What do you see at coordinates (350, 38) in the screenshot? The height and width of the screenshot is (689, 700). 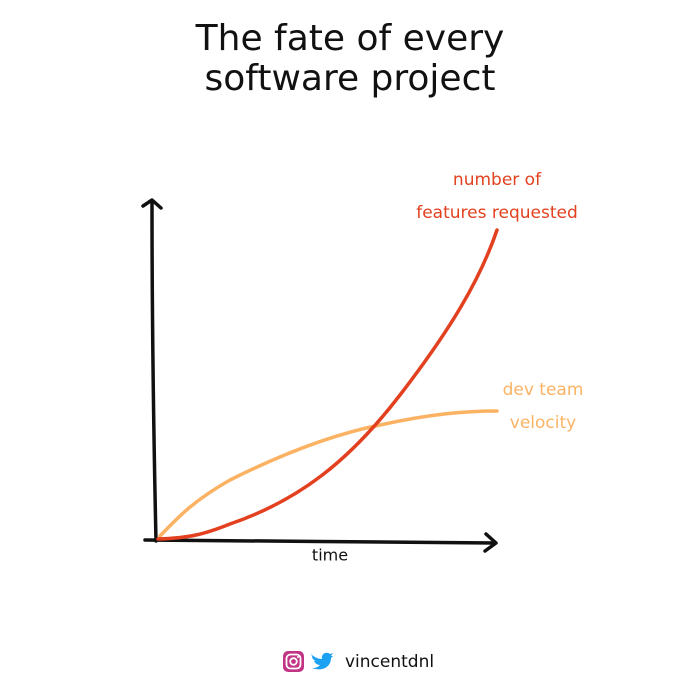 I see `title-line: The fate of every` at bounding box center [350, 38].